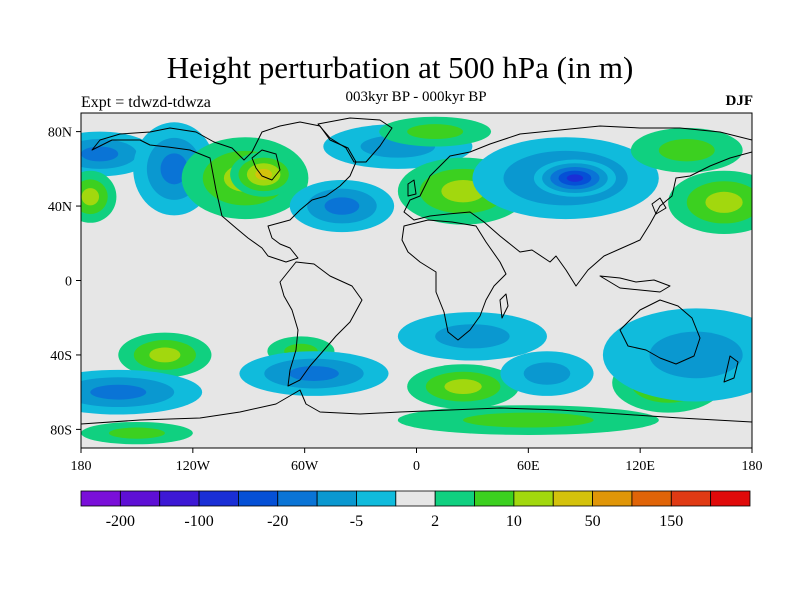 This screenshot has height=600, width=800. Describe the element at coordinates (120, 521) in the screenshot. I see `colorbar-label: -200` at that location.